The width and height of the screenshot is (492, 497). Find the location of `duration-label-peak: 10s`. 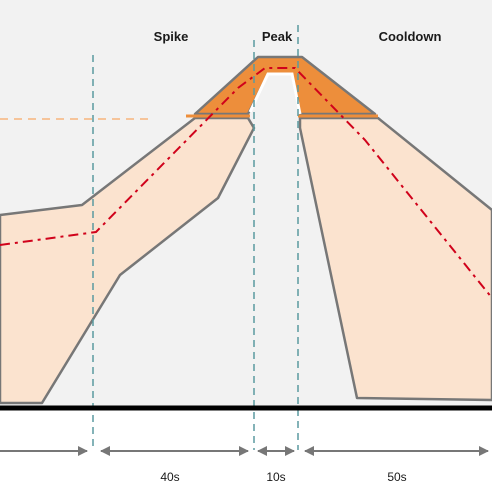

duration-label-peak: 10s is located at coordinates (275, 477).